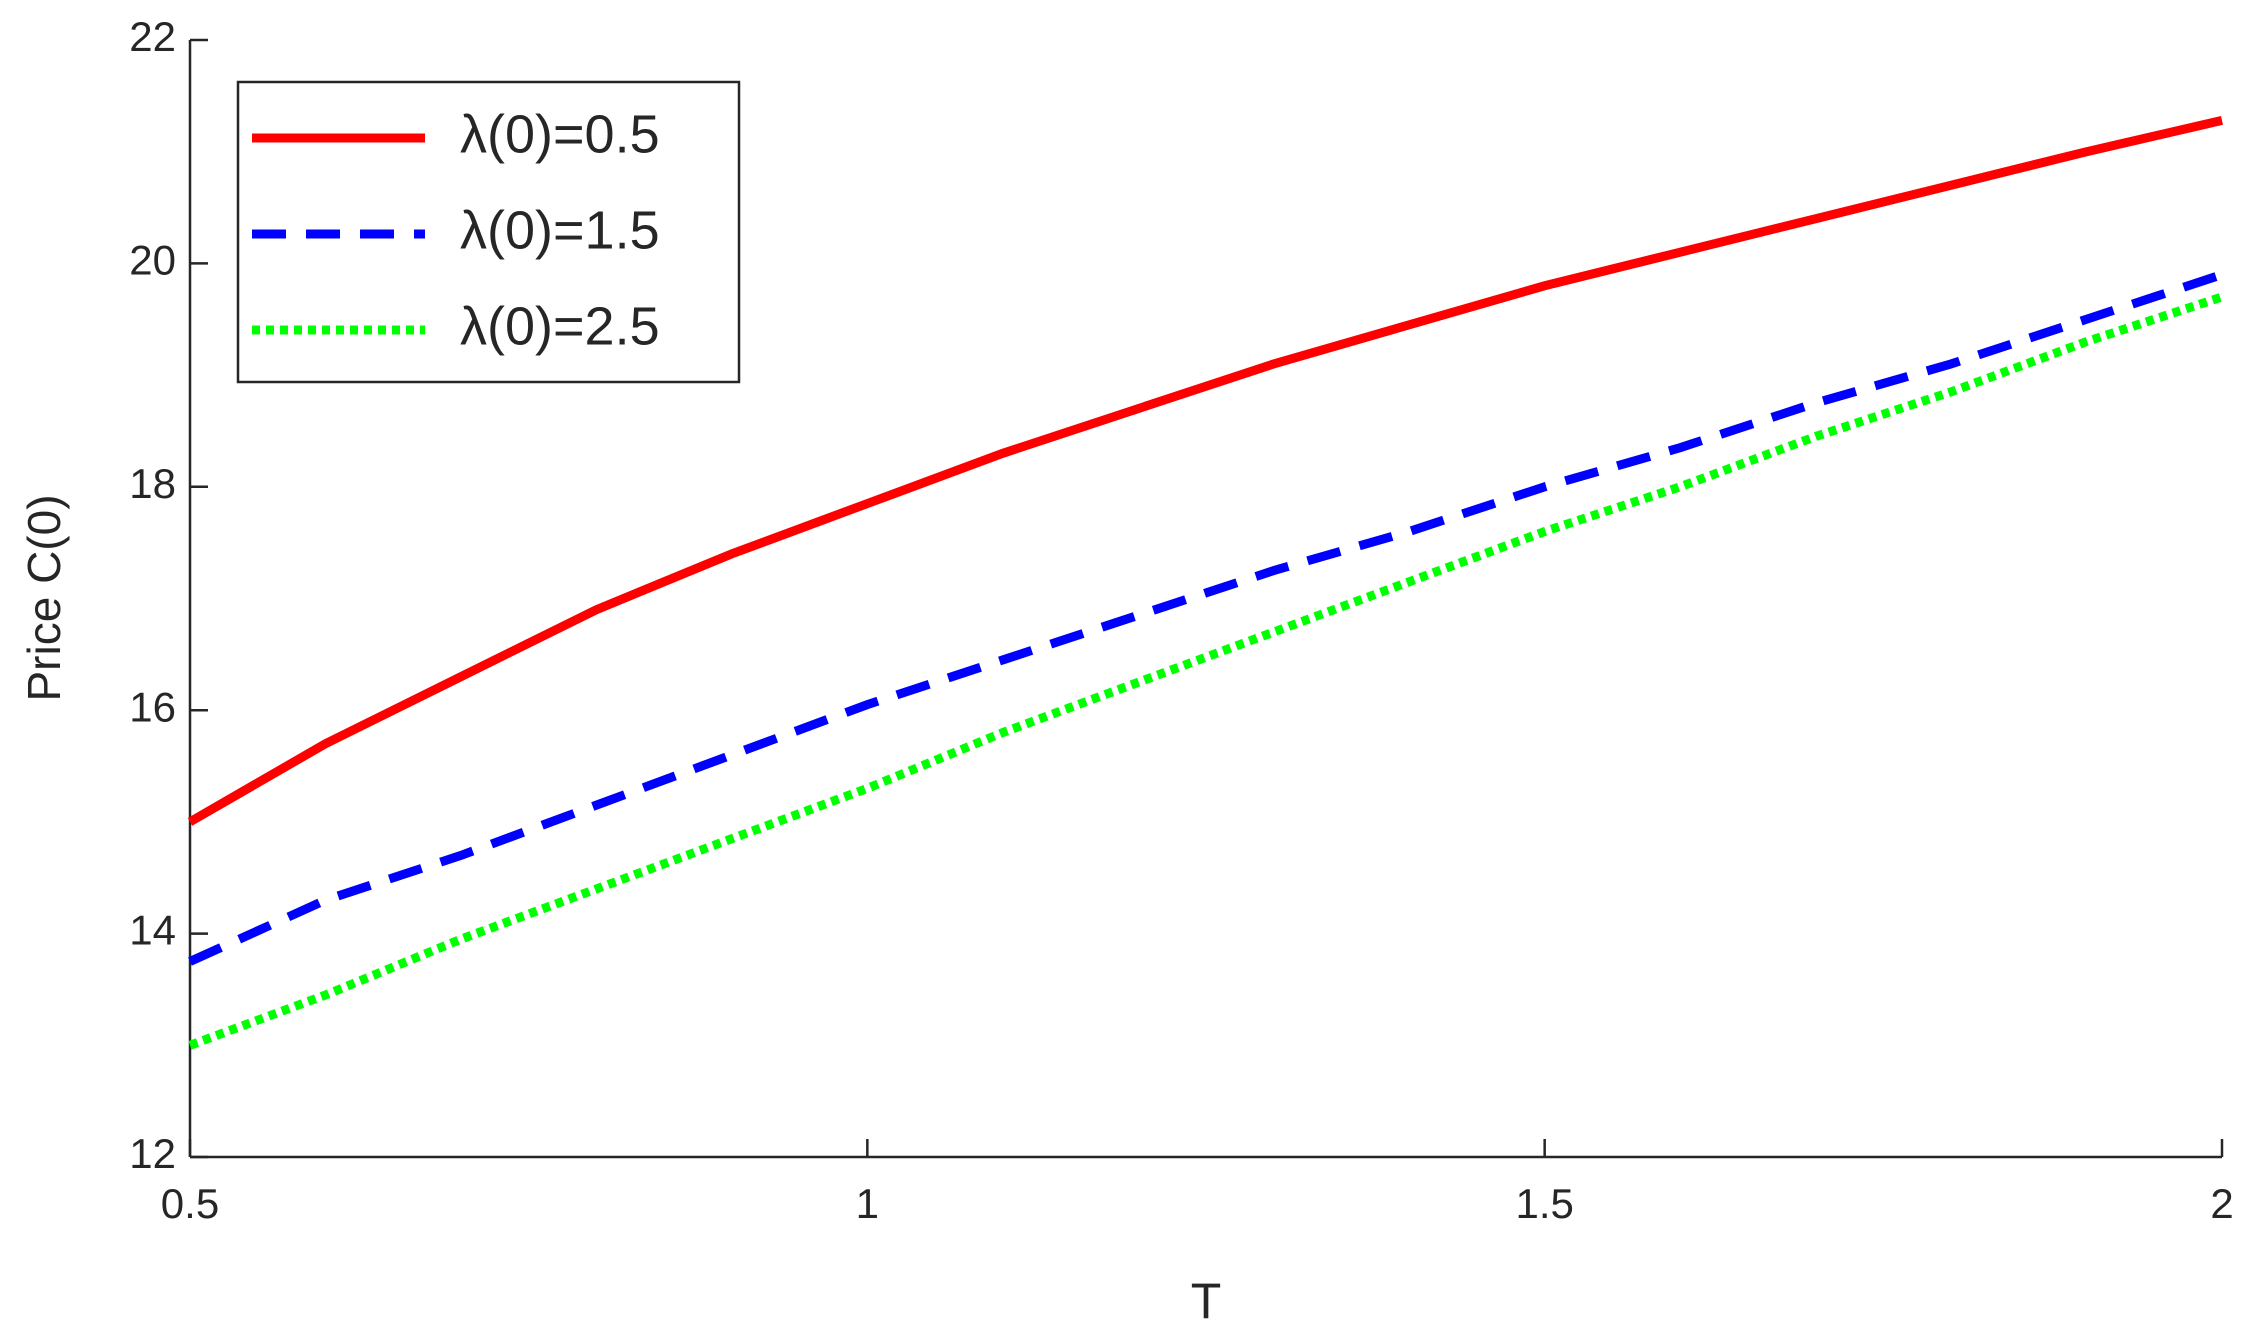 The image size is (2252, 1343). Describe the element at coordinates (560, 134) in the screenshot. I see `legend-label: λ(0)=0.5` at that location.